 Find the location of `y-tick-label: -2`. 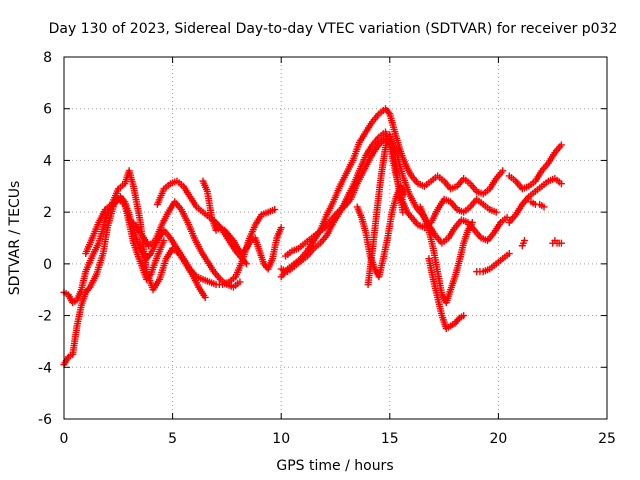

y-tick-label: -2 is located at coordinates (45, 317).